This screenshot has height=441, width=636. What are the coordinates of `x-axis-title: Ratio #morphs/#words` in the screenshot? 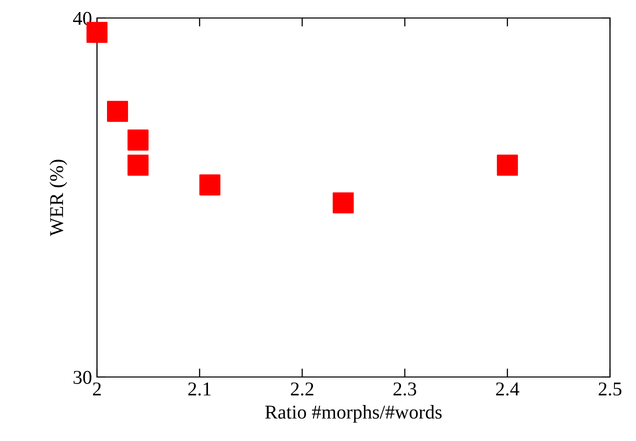 It's located at (353, 414).